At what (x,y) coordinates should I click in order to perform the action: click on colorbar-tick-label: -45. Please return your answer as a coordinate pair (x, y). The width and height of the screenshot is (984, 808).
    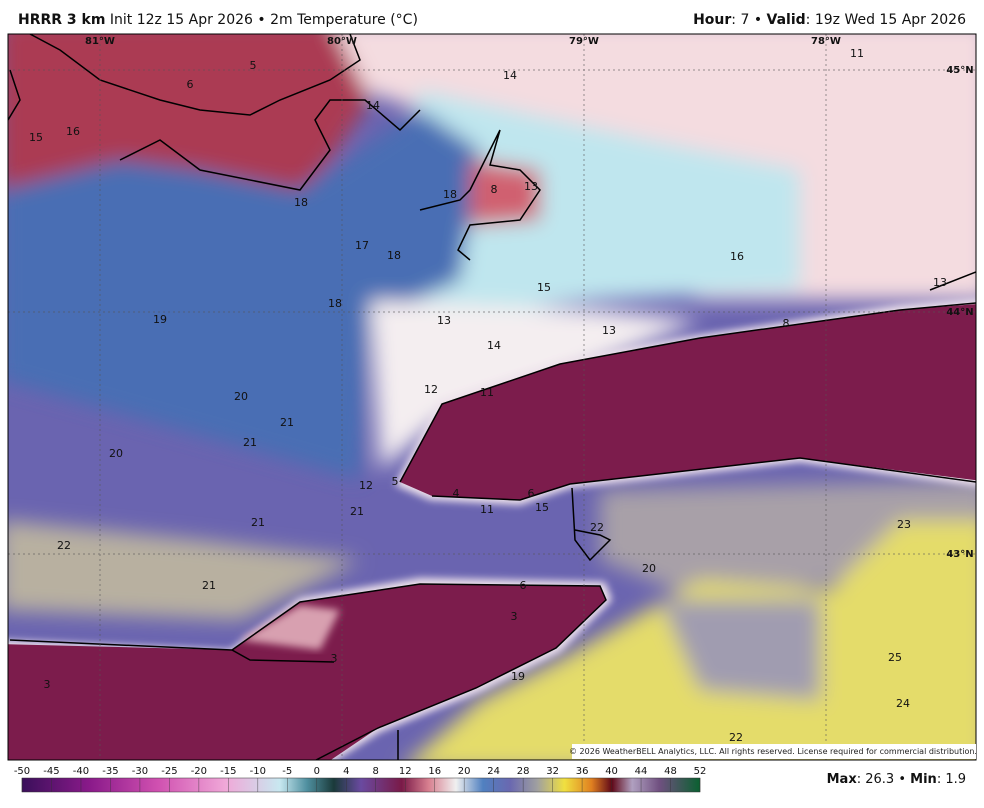
    Looking at the image, I should click on (51, 771).